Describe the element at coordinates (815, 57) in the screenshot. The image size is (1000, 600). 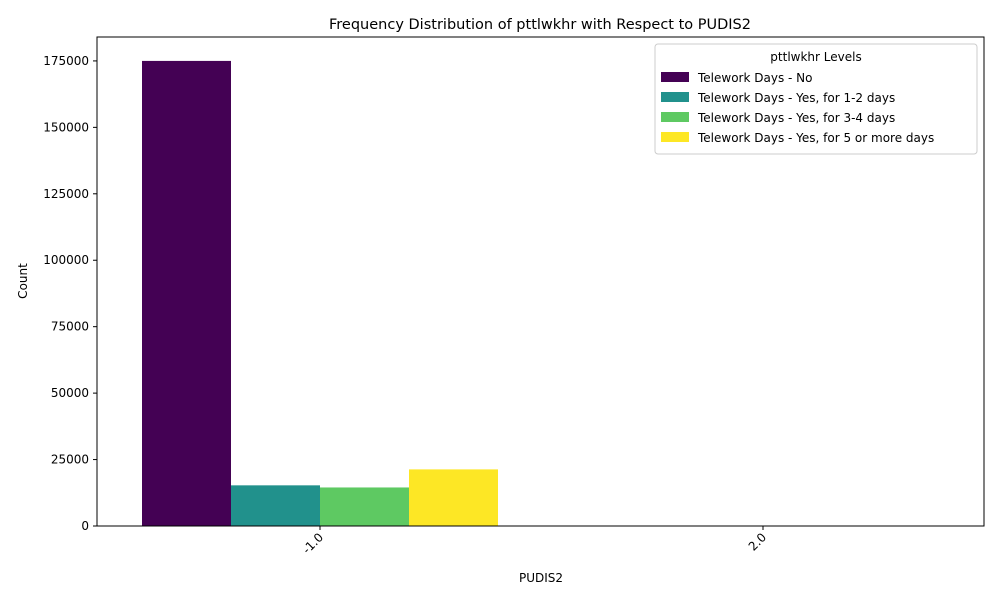
I see `legend-title: pttlwkhr Levels` at that location.